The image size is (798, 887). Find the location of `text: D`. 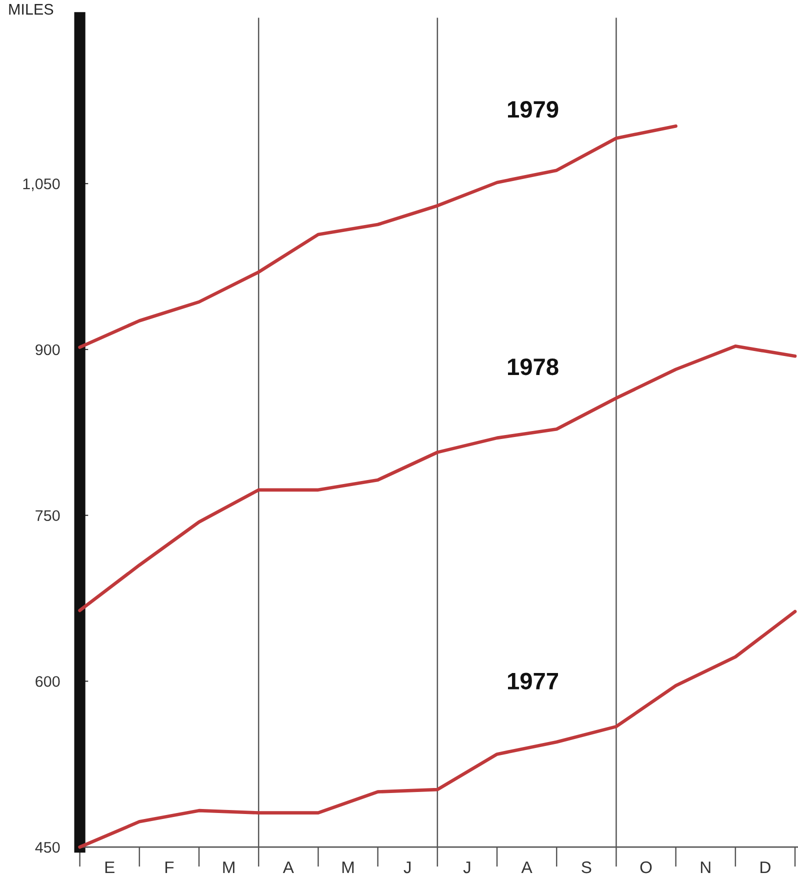

text: D is located at coordinates (765, 868).